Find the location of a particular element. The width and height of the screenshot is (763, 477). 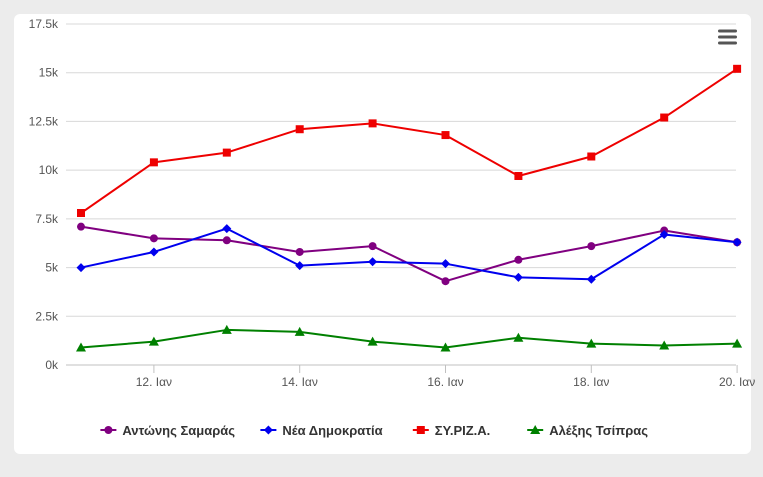

y-tick-label: 0k is located at coordinates (52, 365).